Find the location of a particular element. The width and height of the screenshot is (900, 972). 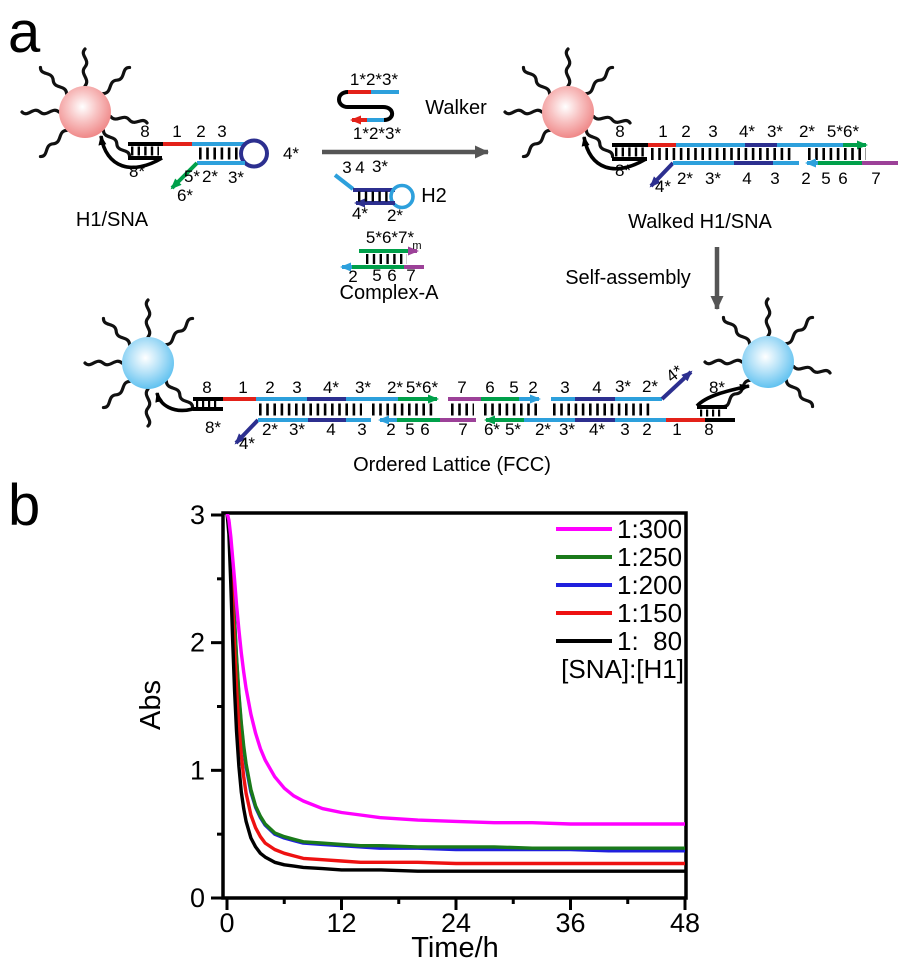

panel-a-label: a is located at coordinates (24, 32).